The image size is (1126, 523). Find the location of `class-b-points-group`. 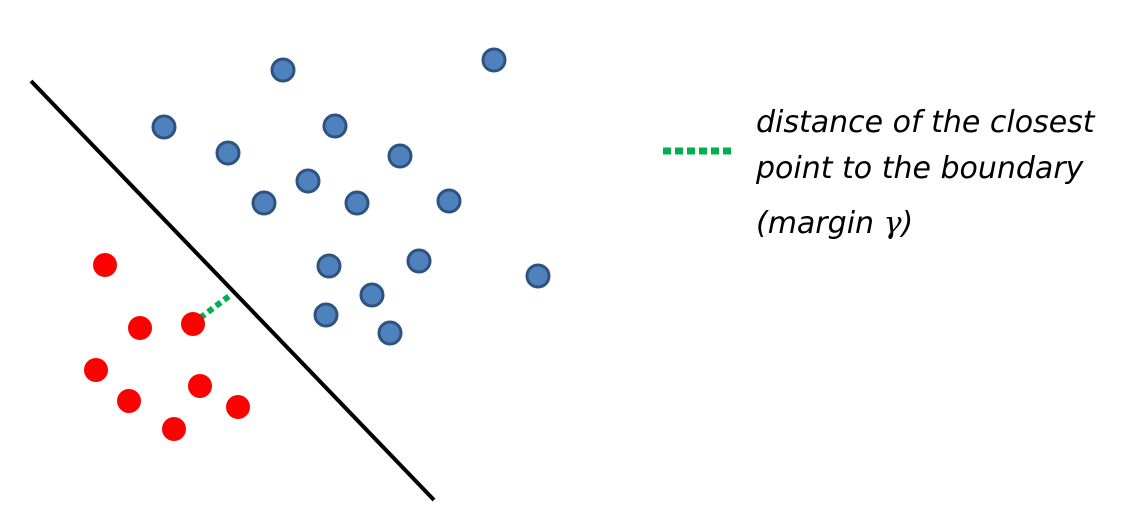

class-b-points-group is located at coordinates (167, 347).